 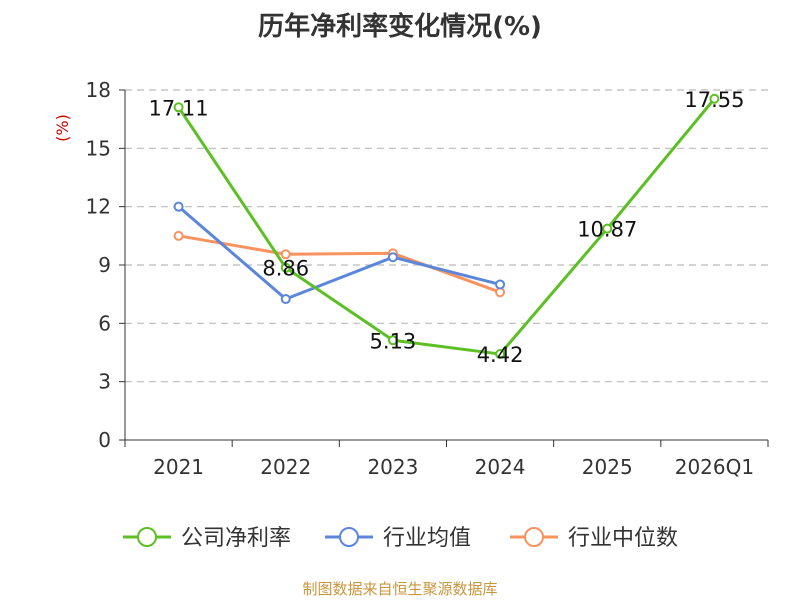 What do you see at coordinates (104, 323) in the screenshot?
I see `y-tick-label: 6` at bounding box center [104, 323].